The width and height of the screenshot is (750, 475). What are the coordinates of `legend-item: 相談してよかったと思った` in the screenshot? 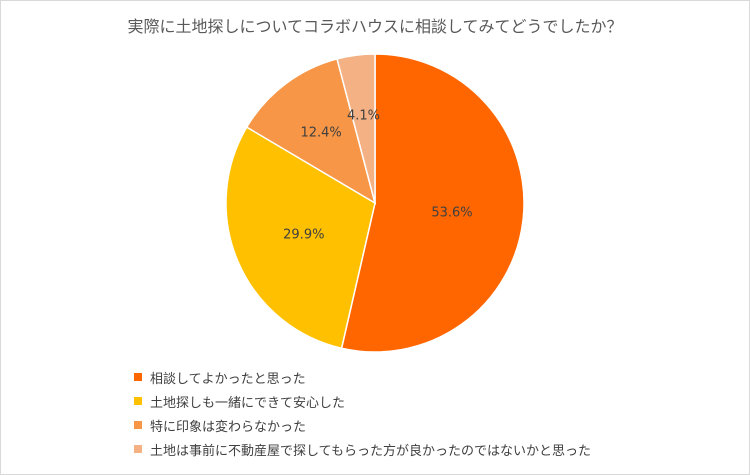 It's located at (362, 377).